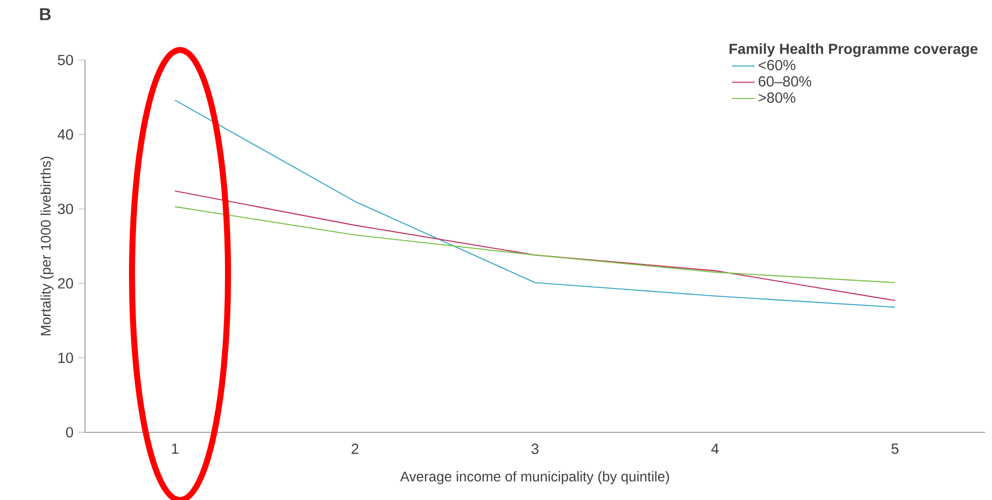 This screenshot has height=500, width=992. I want to click on y-tick-label: 50, so click(66, 60).